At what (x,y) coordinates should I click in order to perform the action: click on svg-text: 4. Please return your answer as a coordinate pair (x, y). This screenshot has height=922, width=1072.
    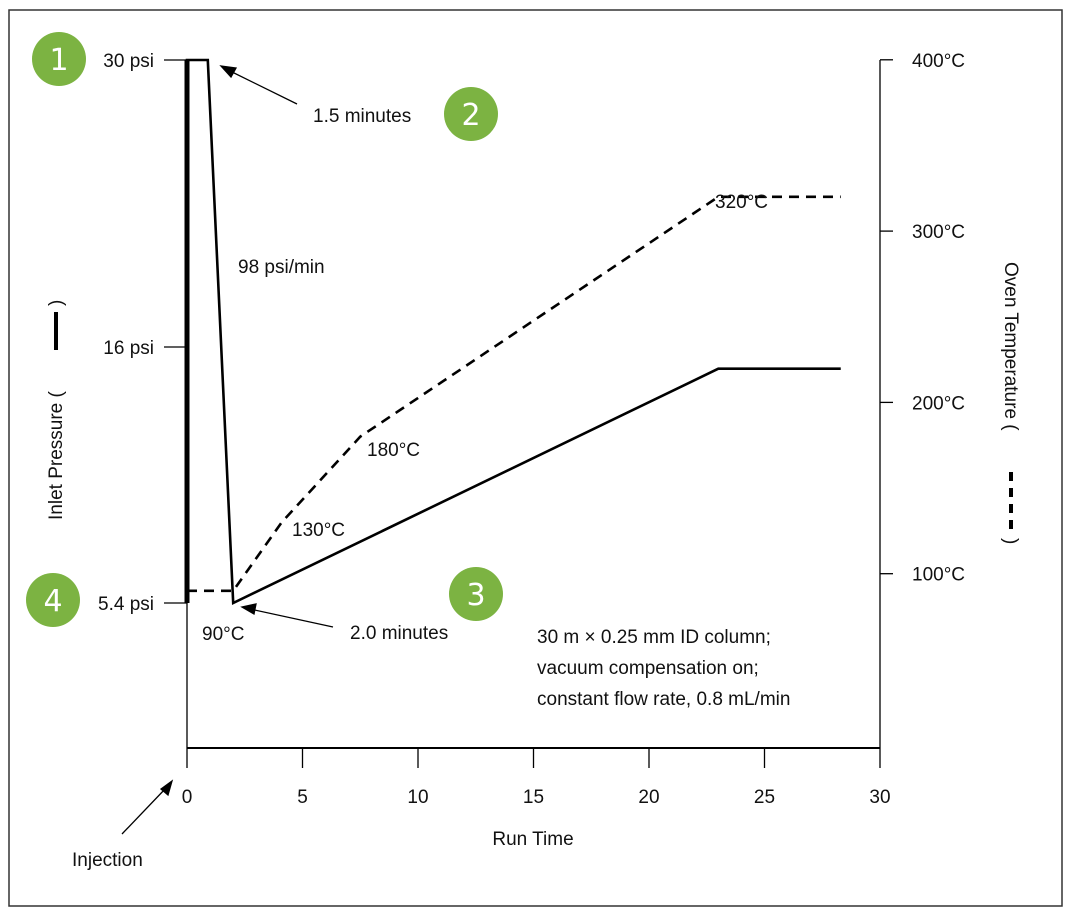
    Looking at the image, I should click on (52, 601).